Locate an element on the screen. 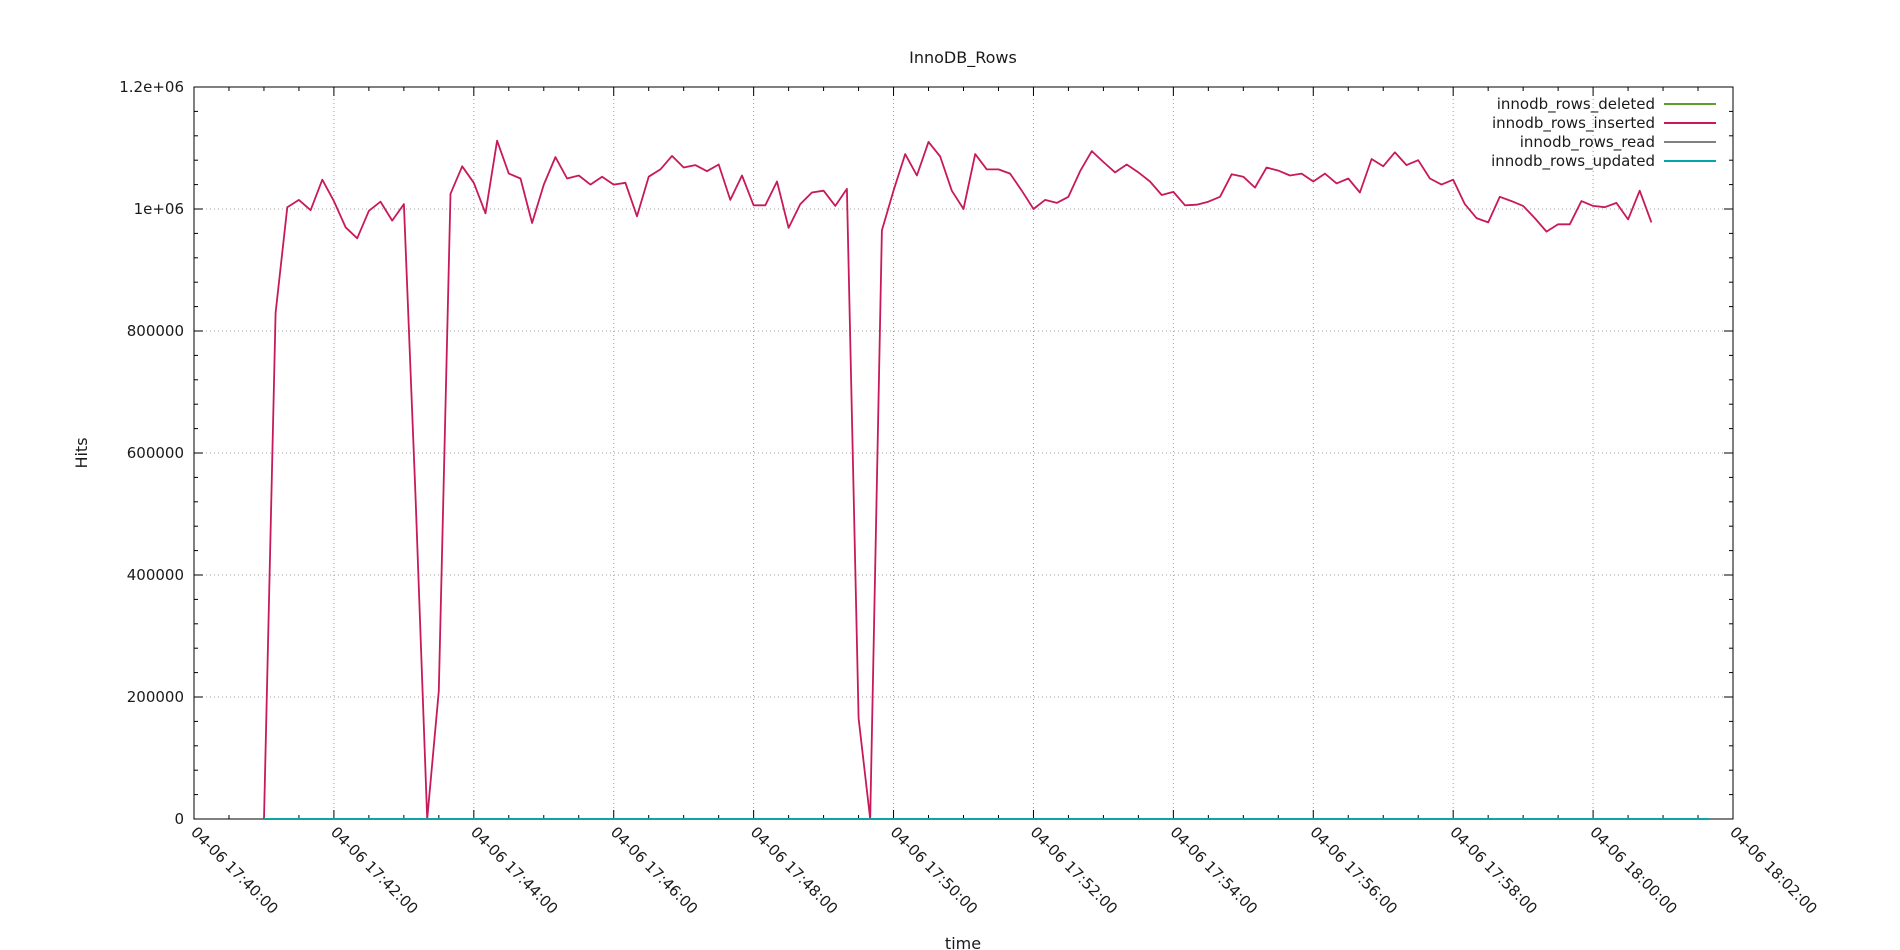 The width and height of the screenshot is (1900, 950). legend-label: innodb_rows_deleted is located at coordinates (1576, 104).